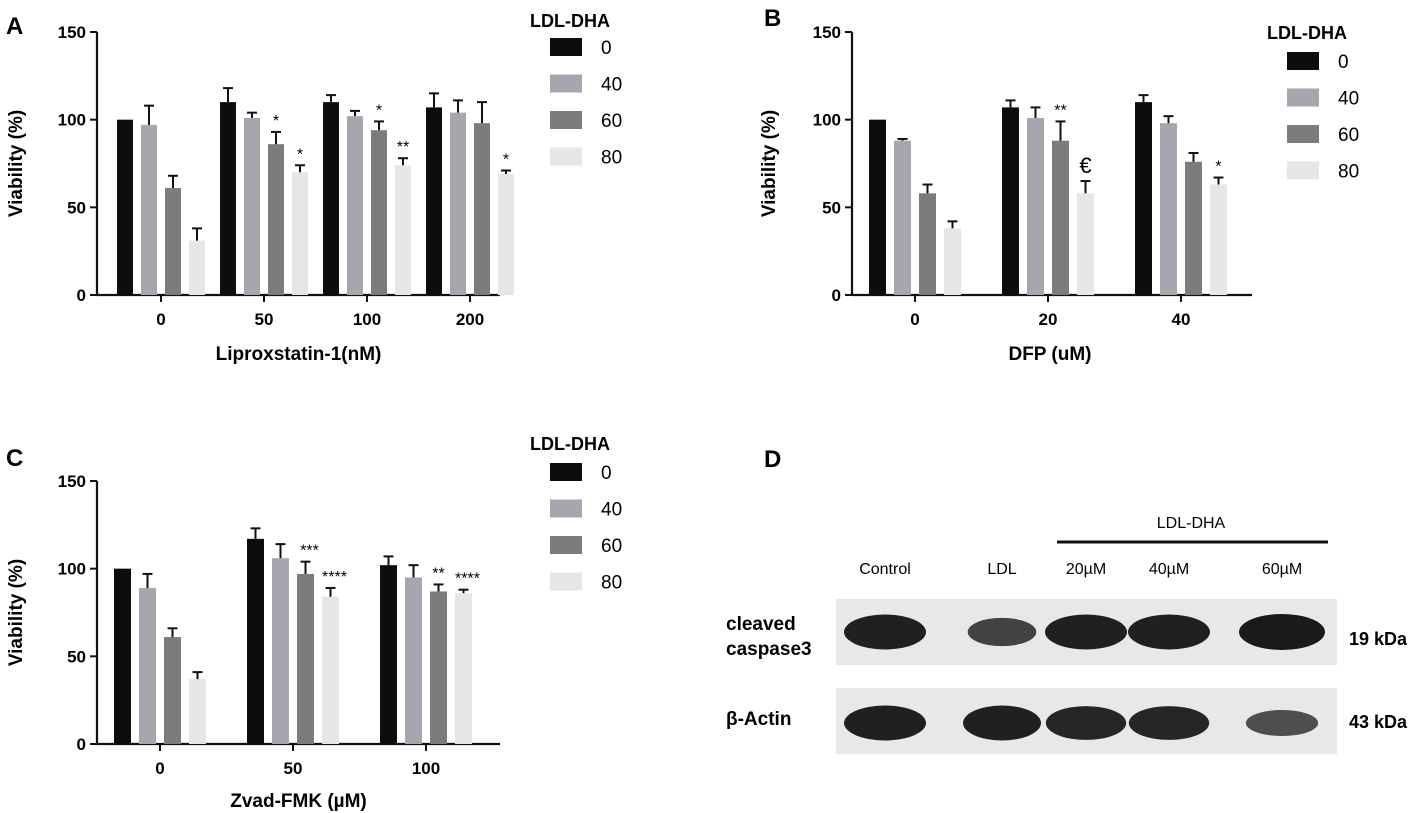 This screenshot has height=813, width=1417. I want to click on x-axis-label: Zvad-FMK (µM), so click(298, 801).